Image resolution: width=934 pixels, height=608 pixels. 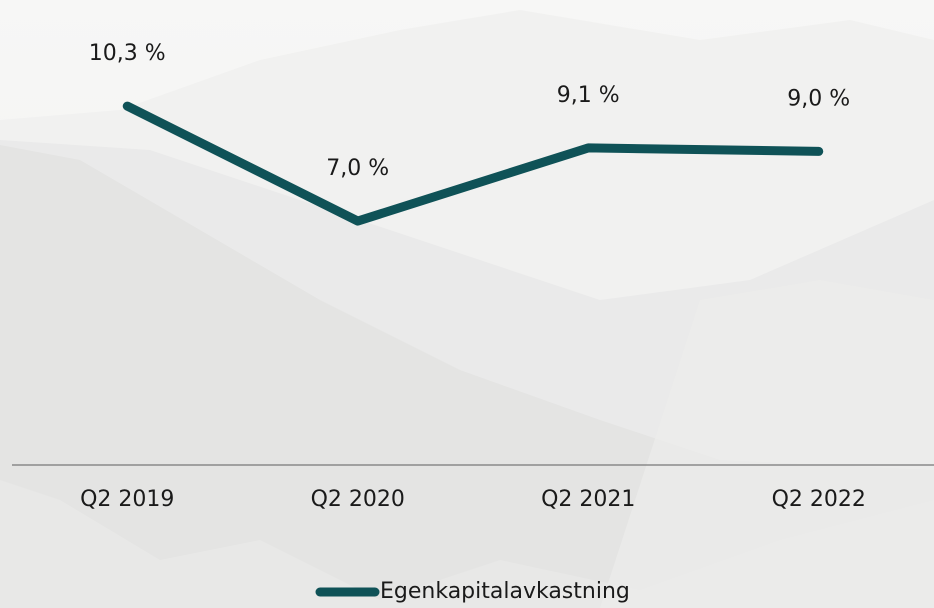 What do you see at coordinates (358, 499) in the screenshot?
I see `x-tick-label: Q2 2020` at bounding box center [358, 499].